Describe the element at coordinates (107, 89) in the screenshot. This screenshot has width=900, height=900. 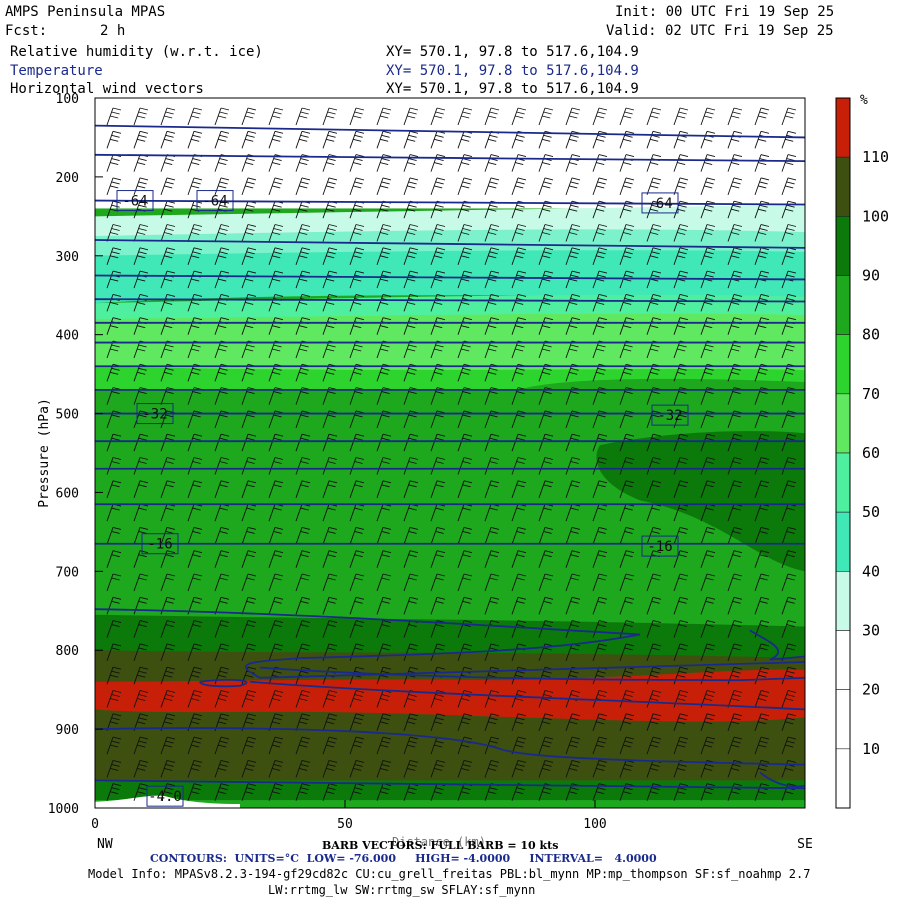
I see `field-wind-name: Horizontal wind vectors` at that location.